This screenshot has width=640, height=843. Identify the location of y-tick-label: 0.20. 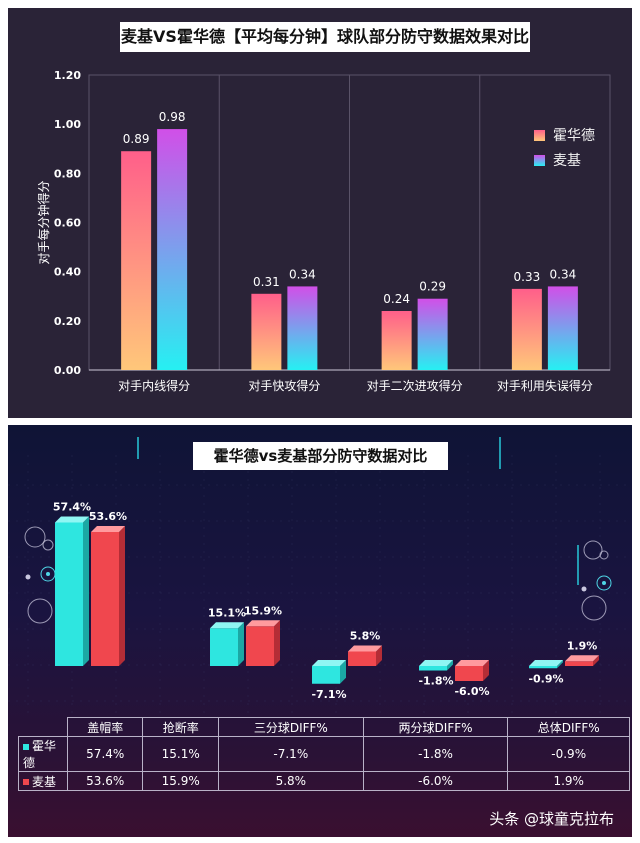
(67, 321).